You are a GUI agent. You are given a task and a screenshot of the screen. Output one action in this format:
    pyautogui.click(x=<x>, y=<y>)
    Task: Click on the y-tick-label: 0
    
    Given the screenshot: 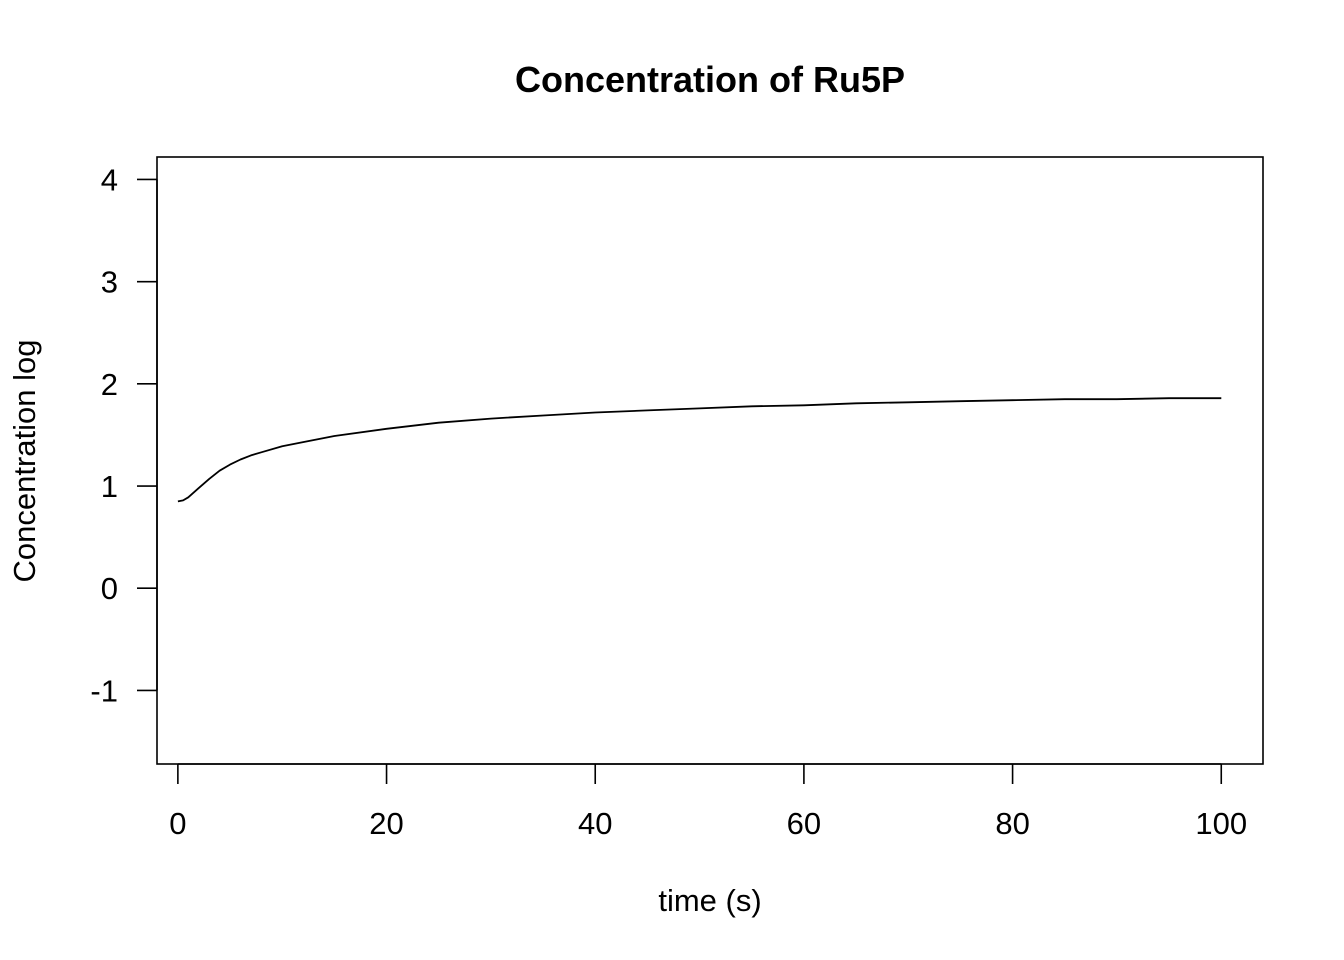 What is the action you would take?
    pyautogui.click(x=109, y=588)
    